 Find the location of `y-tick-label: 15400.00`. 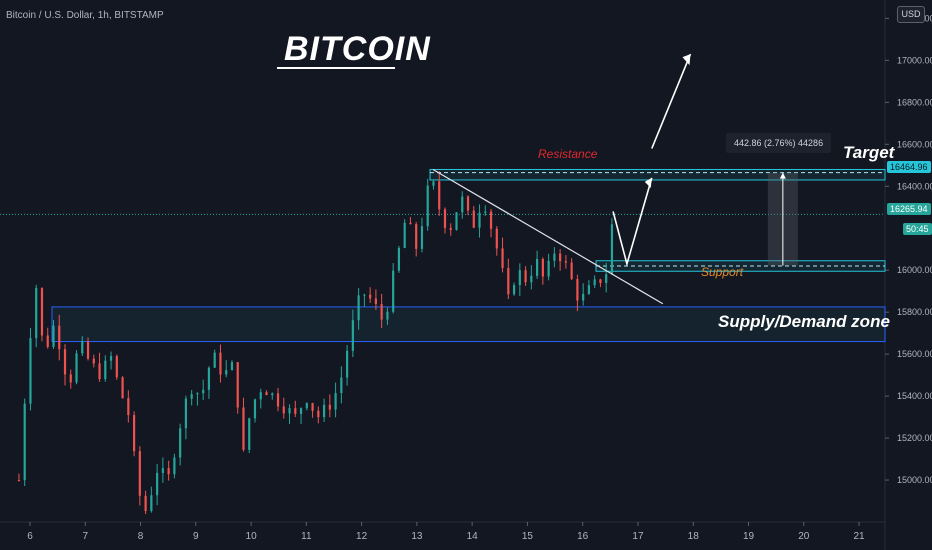

y-tick-label: 15400.00 is located at coordinates (914, 396).